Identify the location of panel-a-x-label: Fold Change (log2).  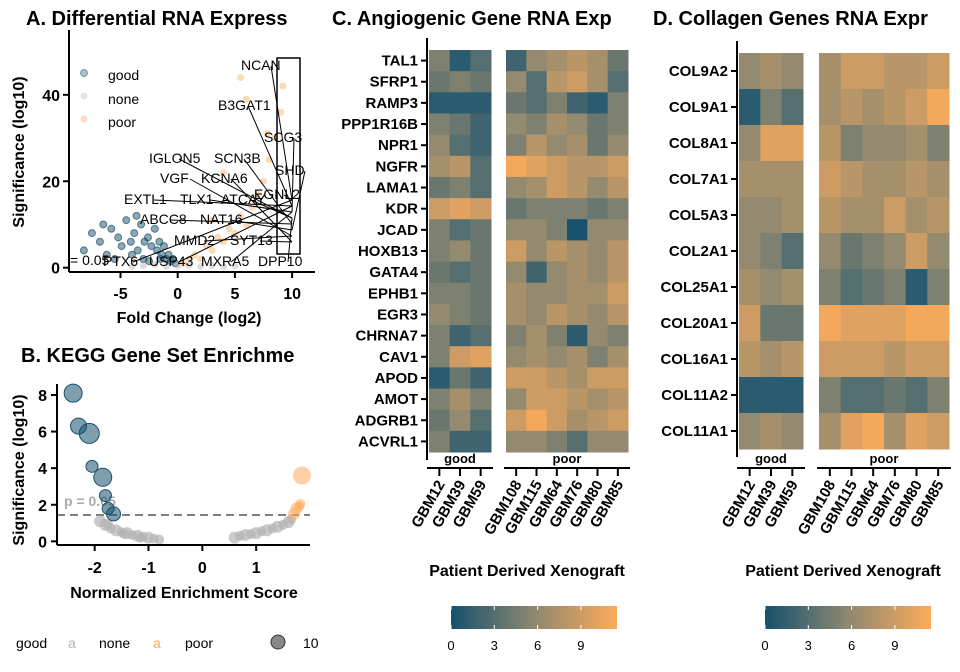
(189, 318).